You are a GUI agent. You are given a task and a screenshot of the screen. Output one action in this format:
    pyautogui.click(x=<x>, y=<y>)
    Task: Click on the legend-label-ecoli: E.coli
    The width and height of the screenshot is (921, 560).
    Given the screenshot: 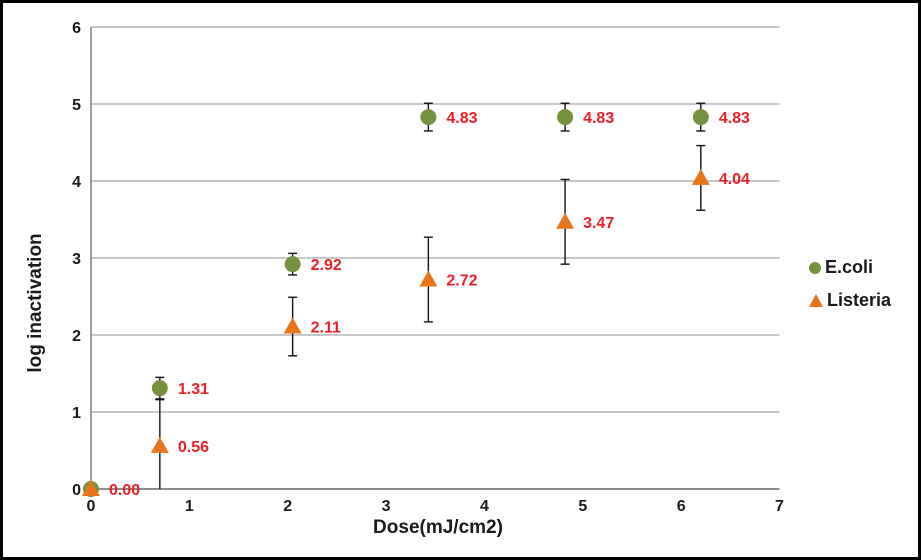 What is the action you would take?
    pyautogui.click(x=849, y=267)
    